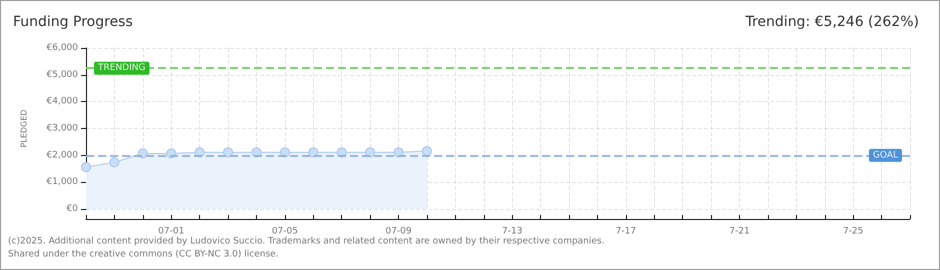  What do you see at coordinates (62, 48) in the screenshot?
I see `y-tick-label: €6,000` at bounding box center [62, 48].